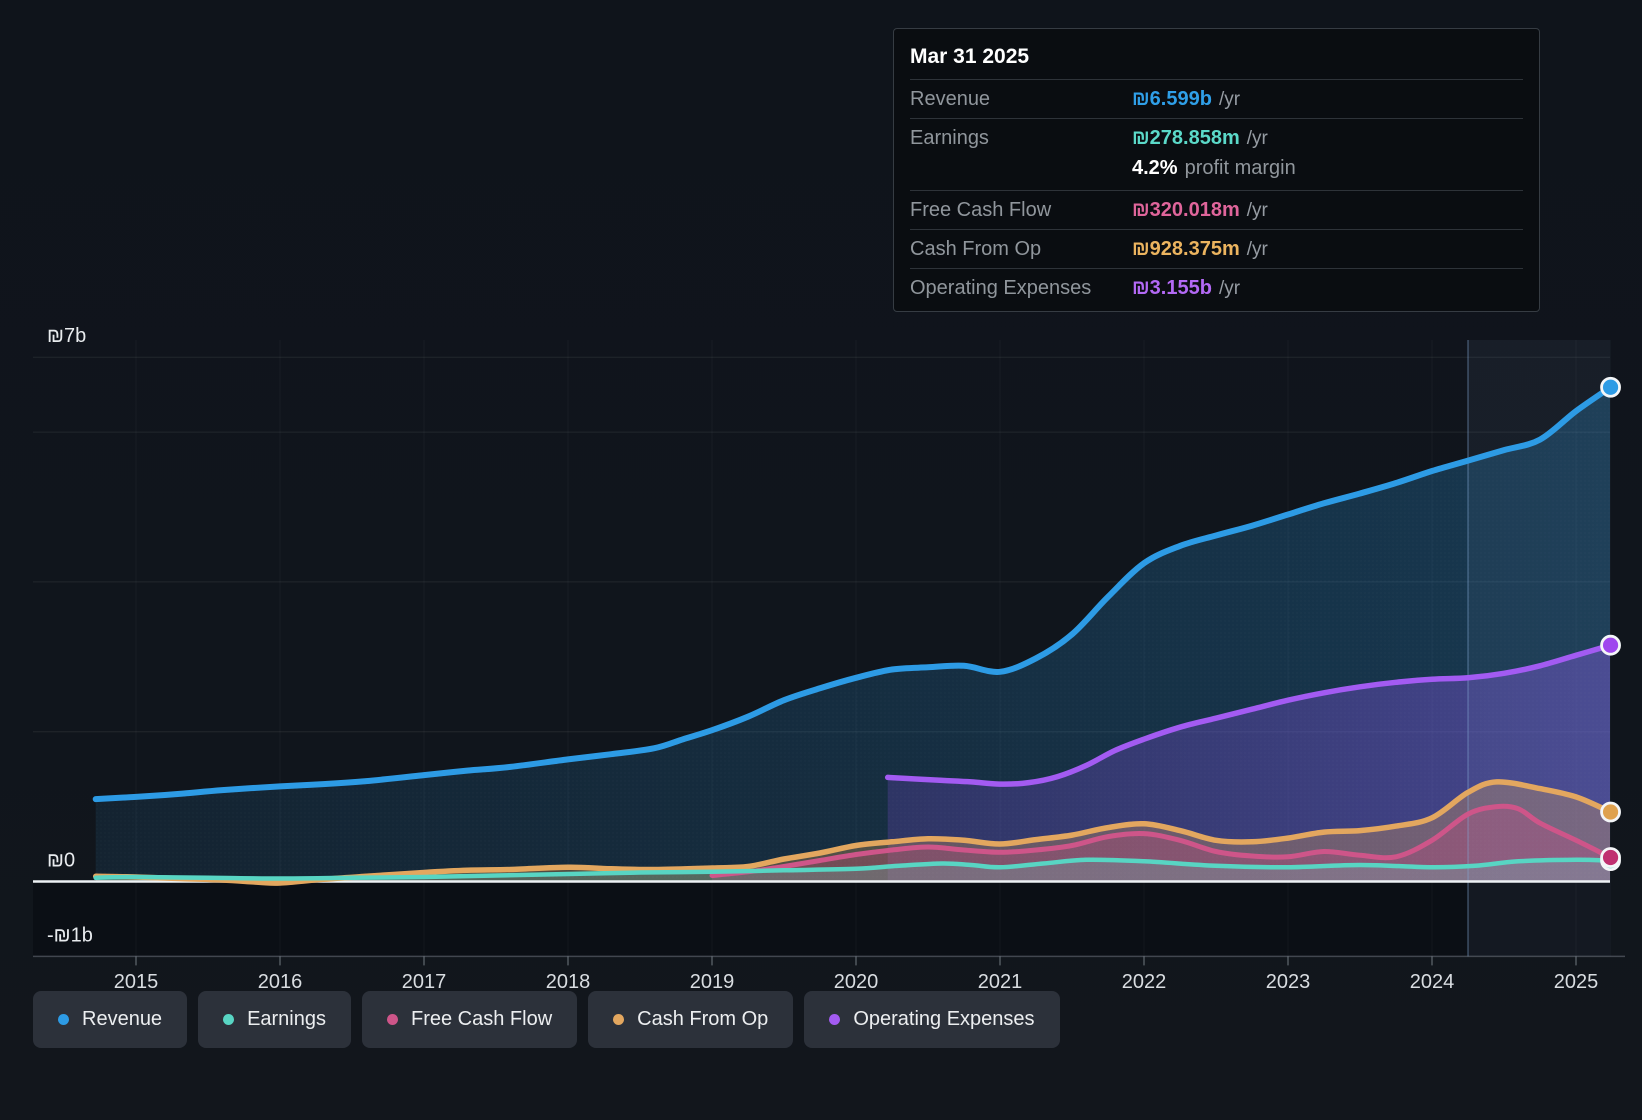 This screenshot has height=1120, width=1642. Describe the element at coordinates (821, 919) in the screenshot. I see `below-zero-region` at that location.